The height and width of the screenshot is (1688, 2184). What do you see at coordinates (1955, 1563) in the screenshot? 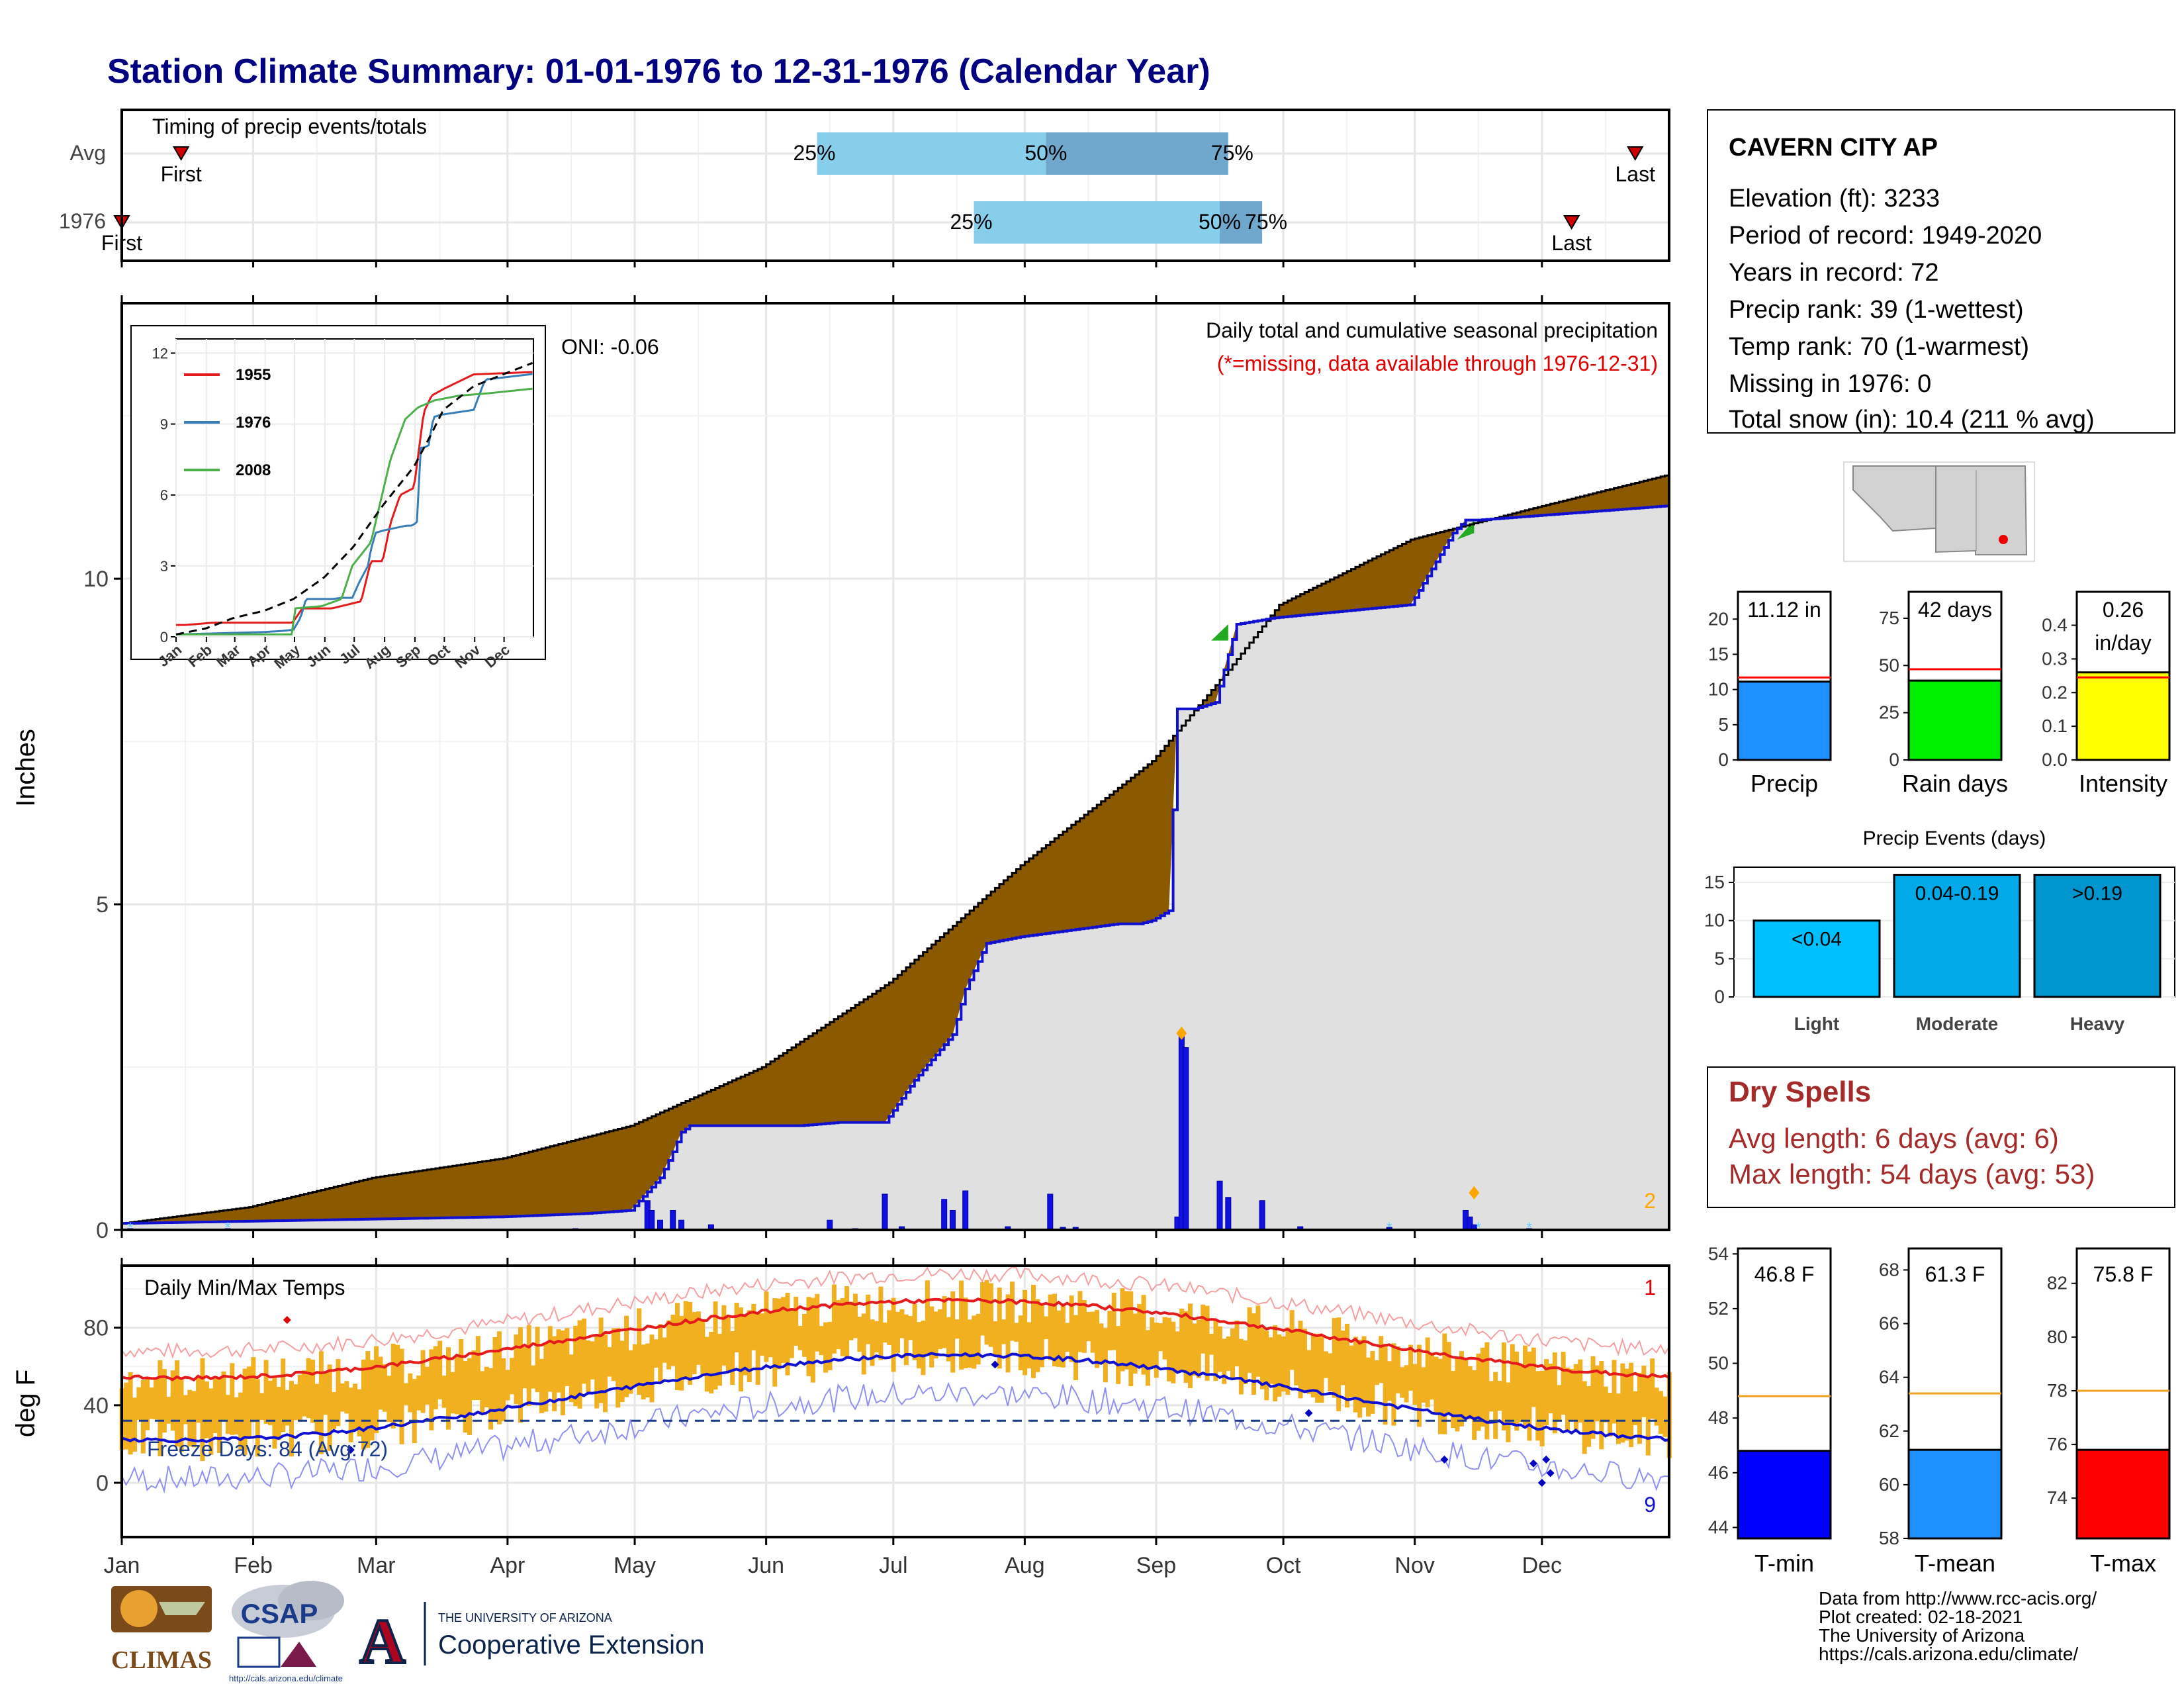
I see `temp-bar-label: T-mean` at bounding box center [1955, 1563].